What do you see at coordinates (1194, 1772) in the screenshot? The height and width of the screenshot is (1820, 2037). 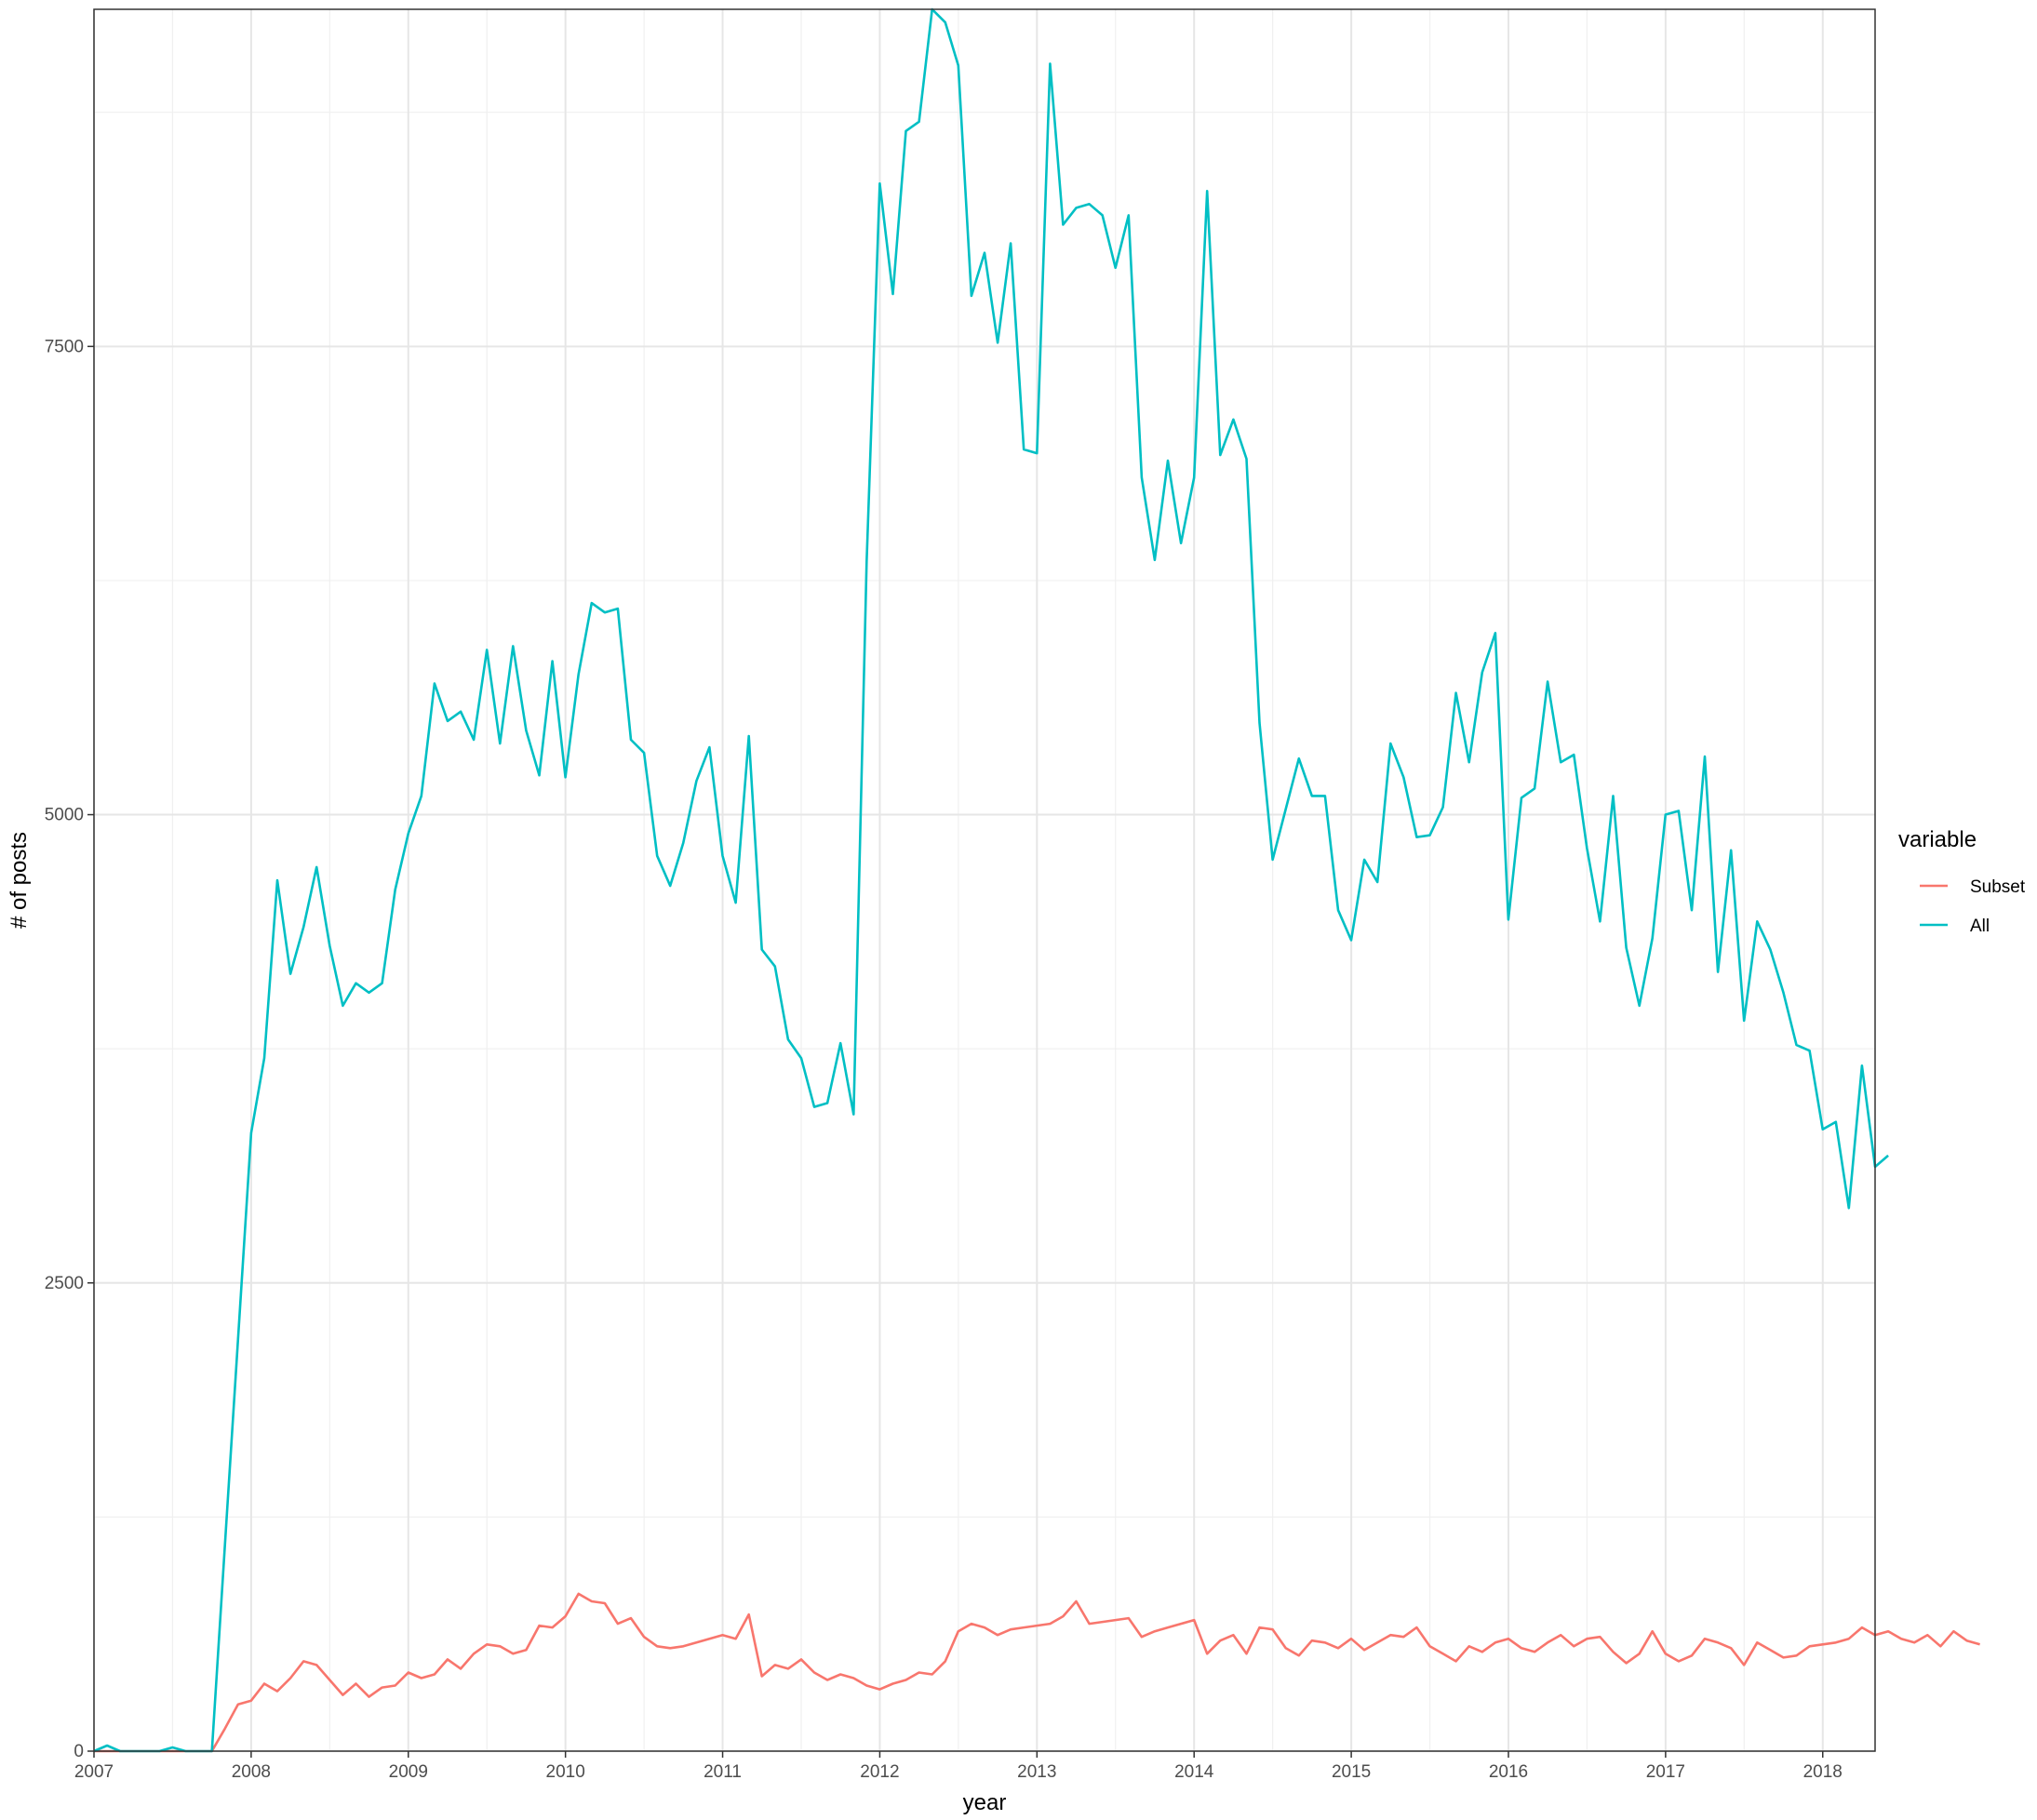 I see `x-tick-label: 2014` at bounding box center [1194, 1772].